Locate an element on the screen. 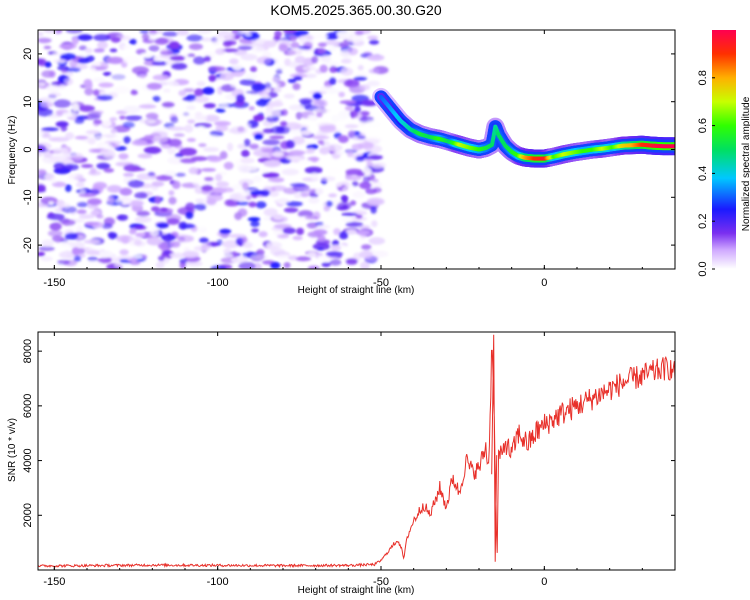  colorbar-tick-label: 0.0 is located at coordinates (703, 268).